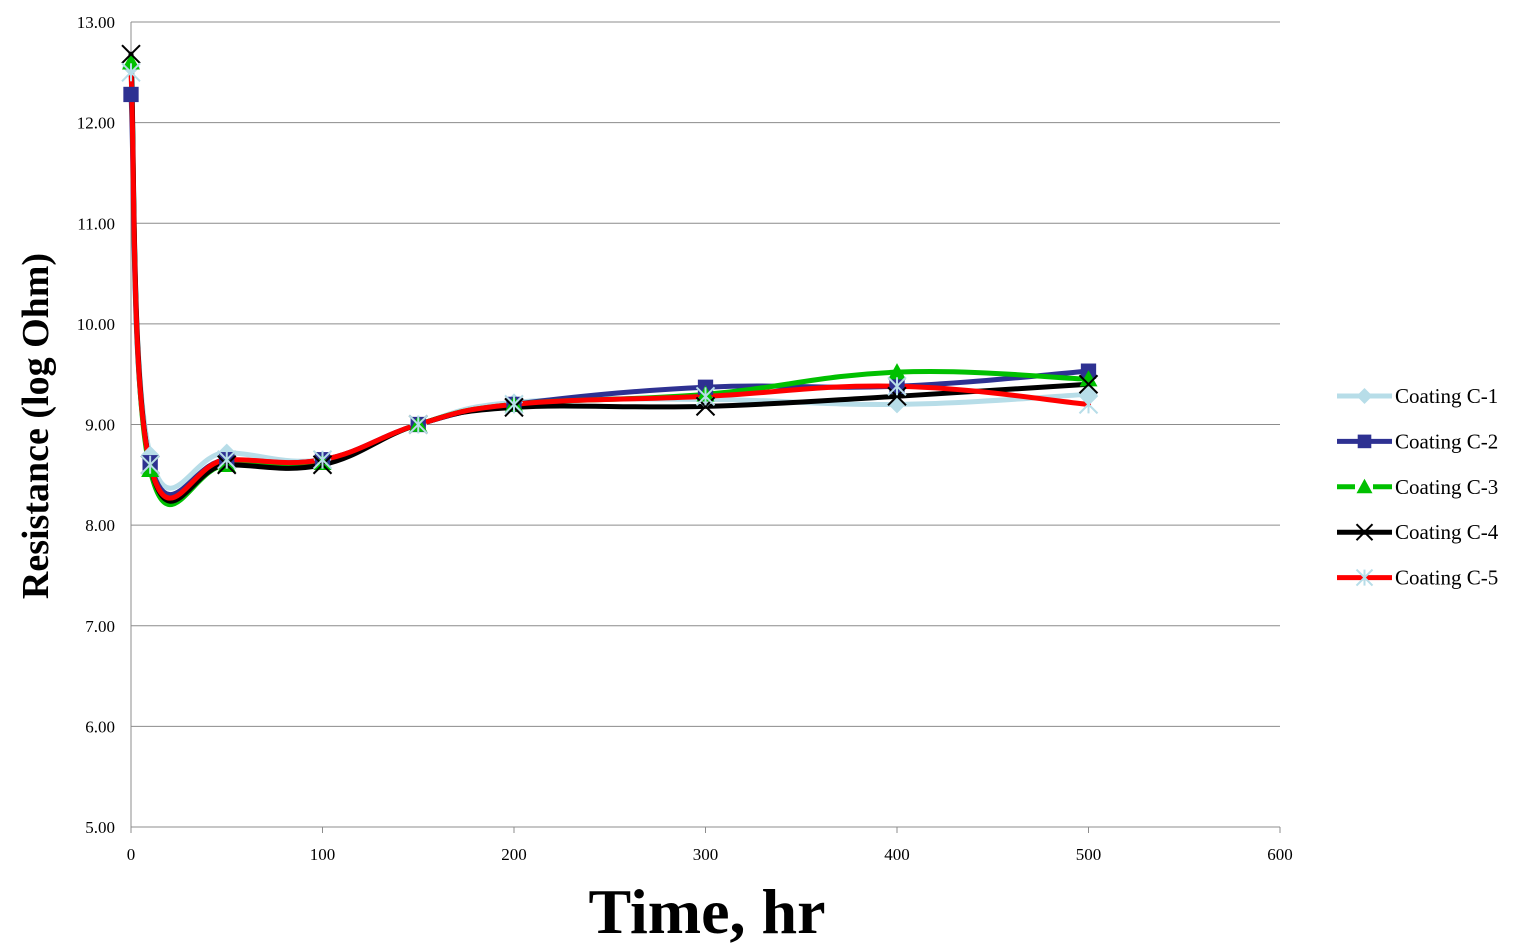  What do you see at coordinates (131, 854) in the screenshot?
I see `x-tick-label: 0` at bounding box center [131, 854].